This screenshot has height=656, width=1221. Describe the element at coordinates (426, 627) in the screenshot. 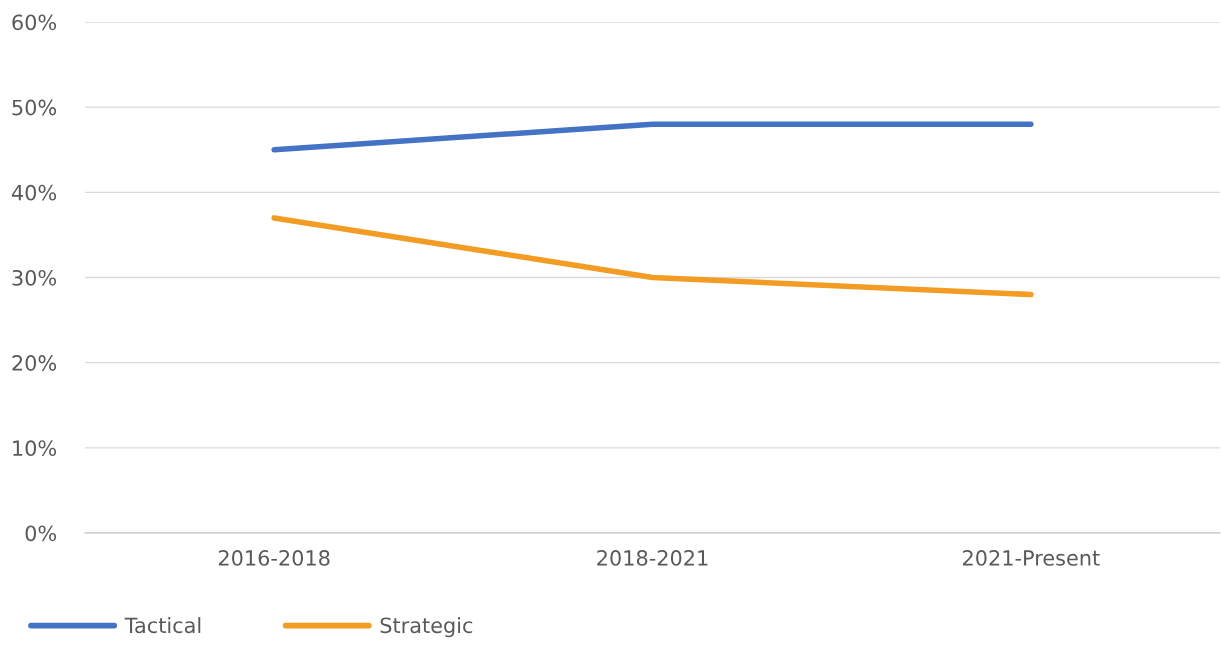

I see `legend-label: Strategic` at that location.